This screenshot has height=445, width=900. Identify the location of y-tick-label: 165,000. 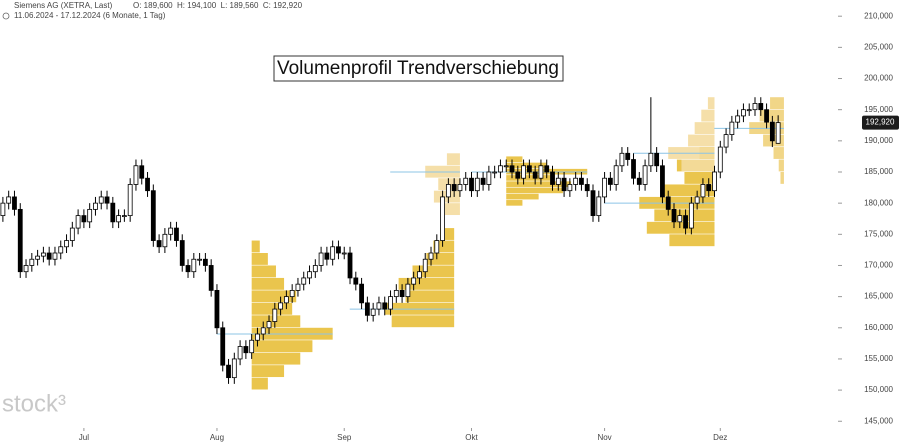
(878, 296).